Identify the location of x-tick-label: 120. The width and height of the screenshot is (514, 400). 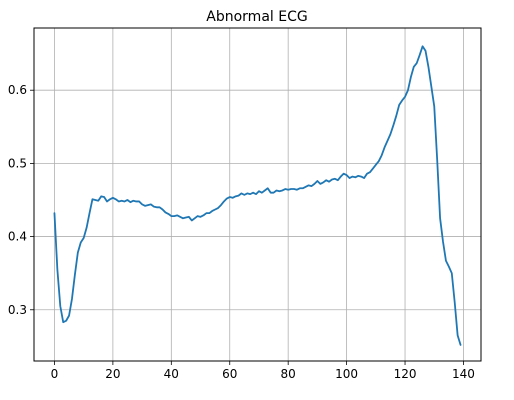
(405, 374).